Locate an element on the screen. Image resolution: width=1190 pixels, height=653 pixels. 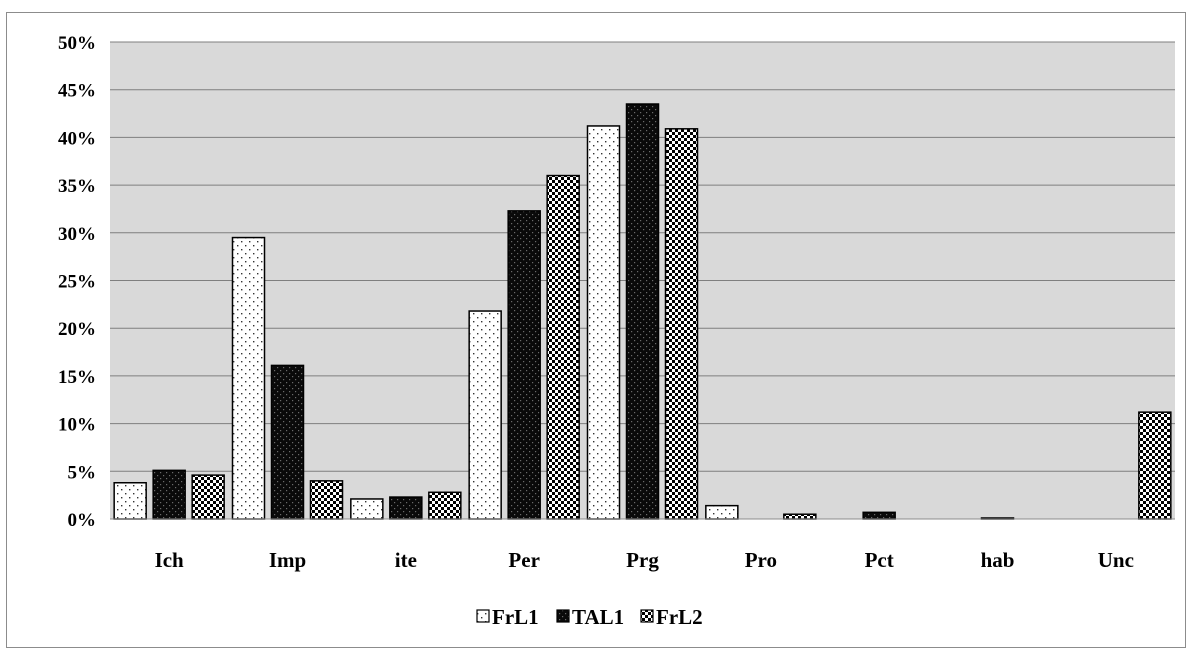
x-category-label: hab is located at coordinates (998, 560).